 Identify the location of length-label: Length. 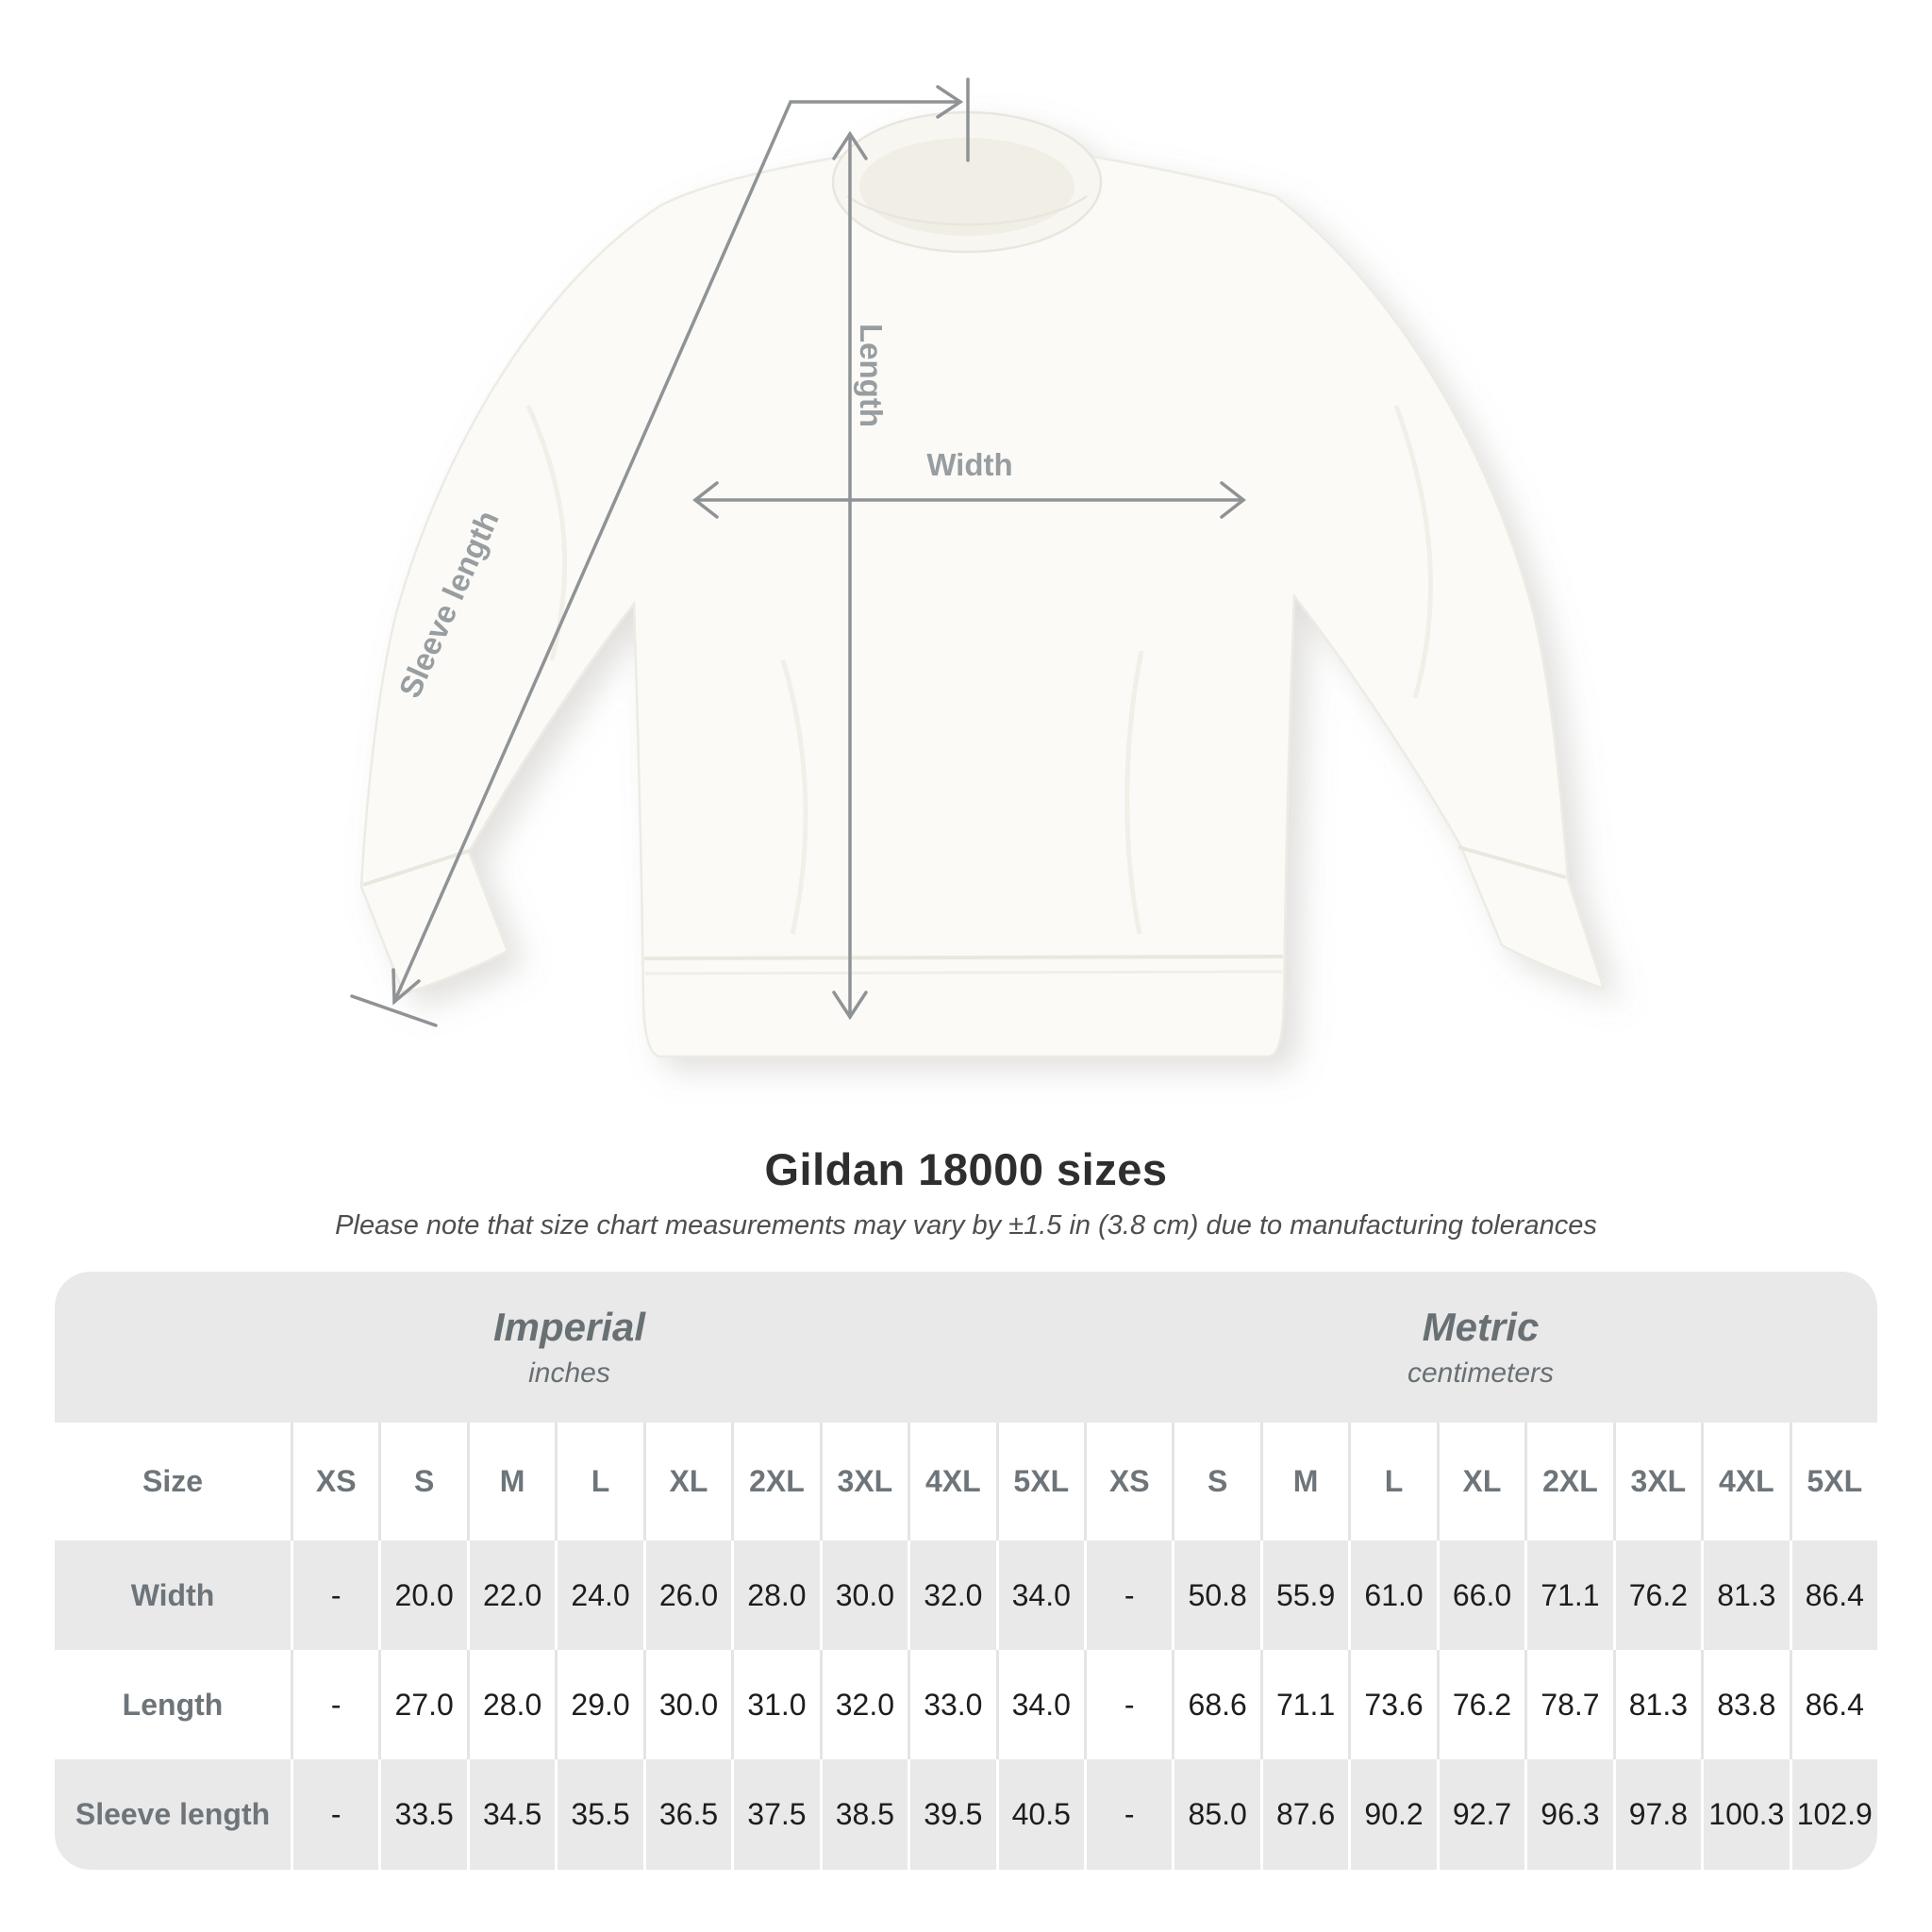
(871, 375).